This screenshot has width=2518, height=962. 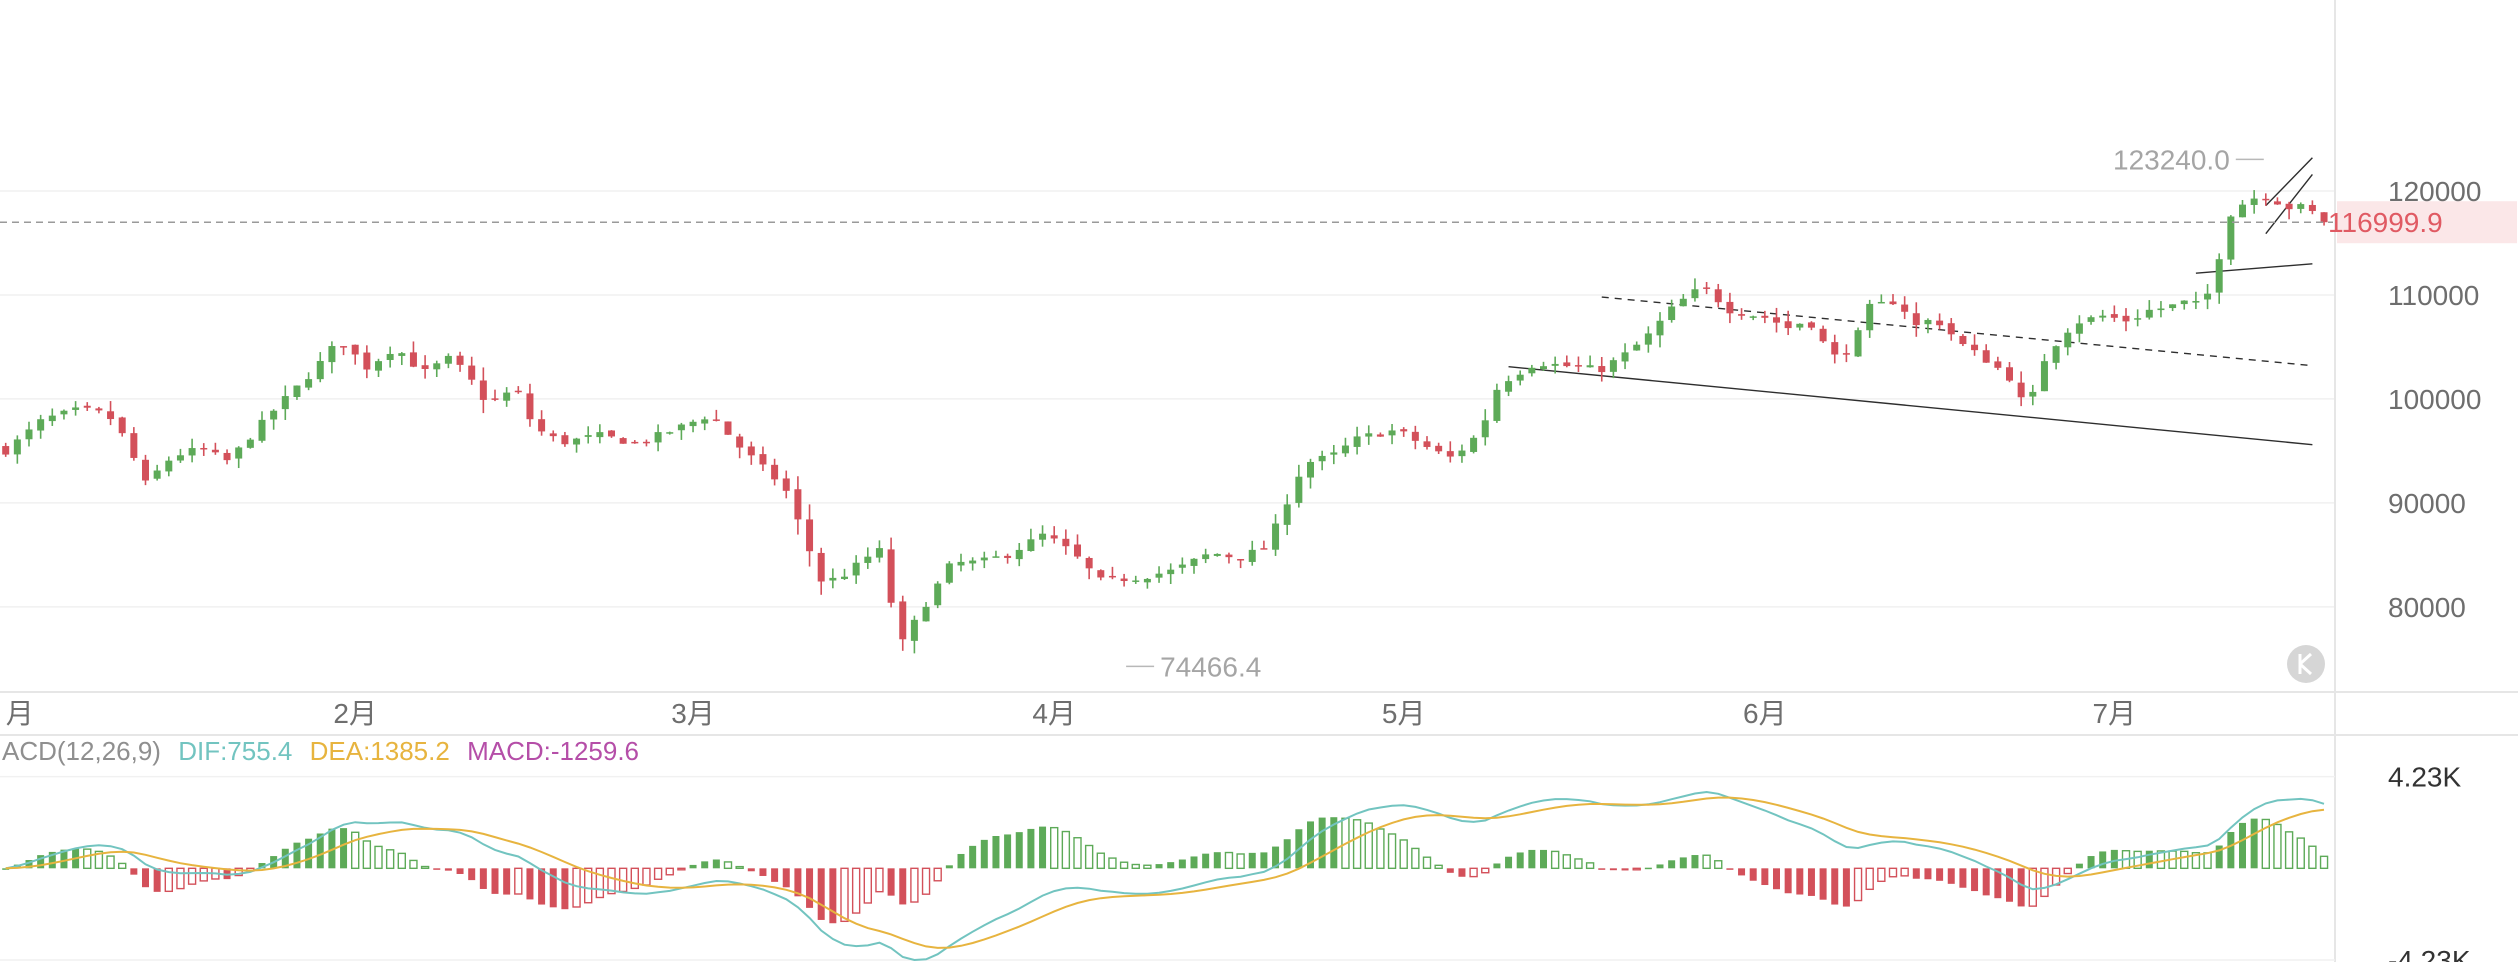 What do you see at coordinates (2433, 295) in the screenshot?
I see `price-axis-label: 110000` at bounding box center [2433, 295].